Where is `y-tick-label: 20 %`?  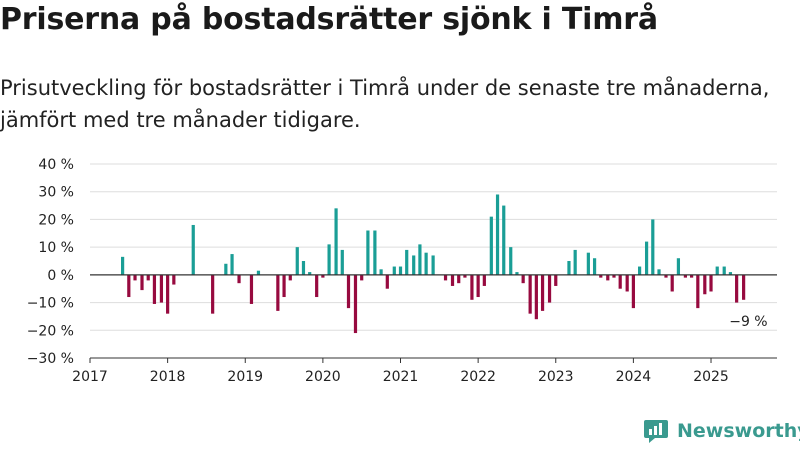
y-tick-label: 20 % is located at coordinates (56, 220).